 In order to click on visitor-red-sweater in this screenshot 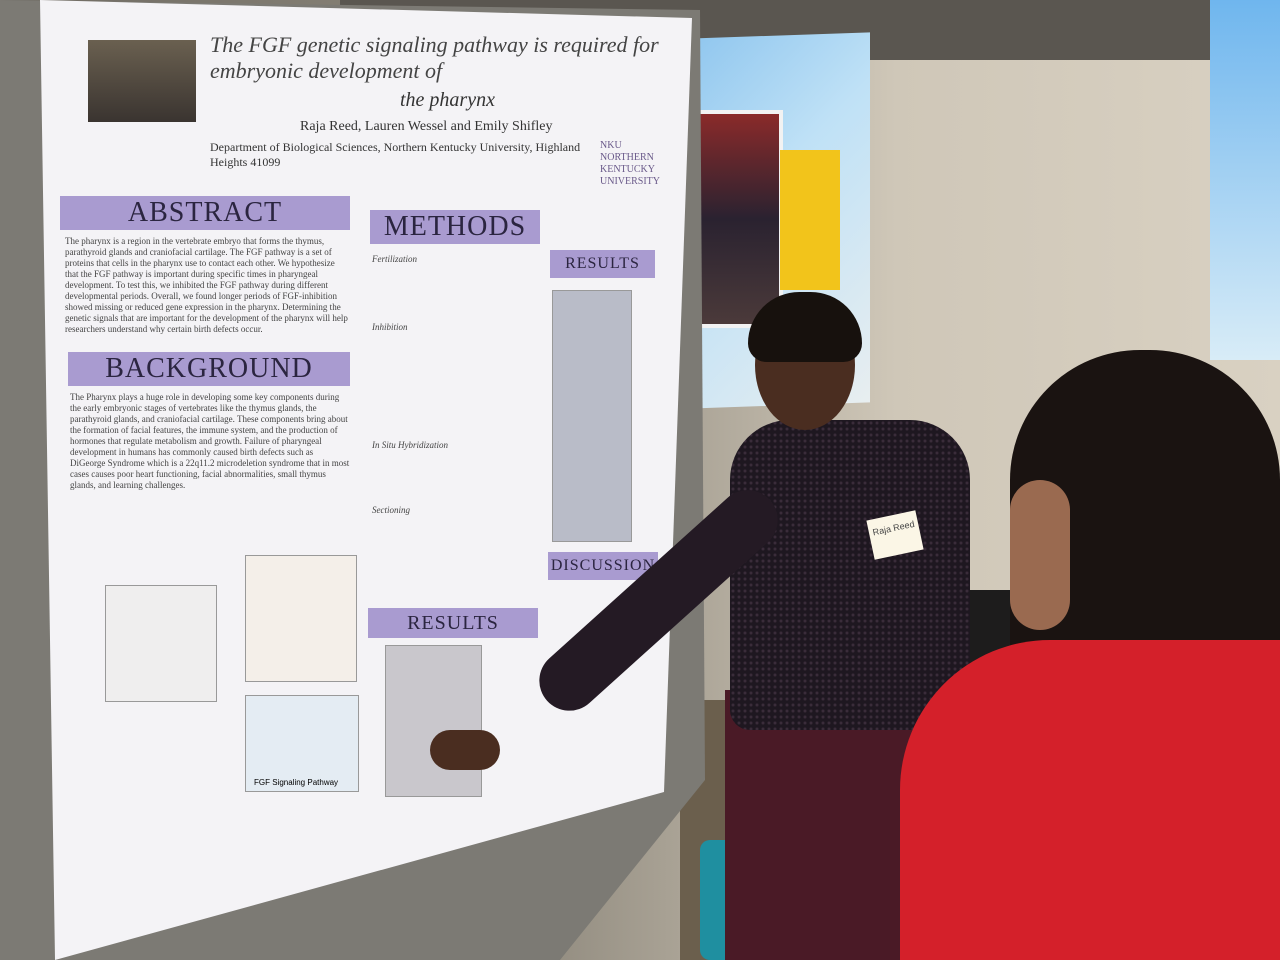, I will do `click(1090, 800)`.